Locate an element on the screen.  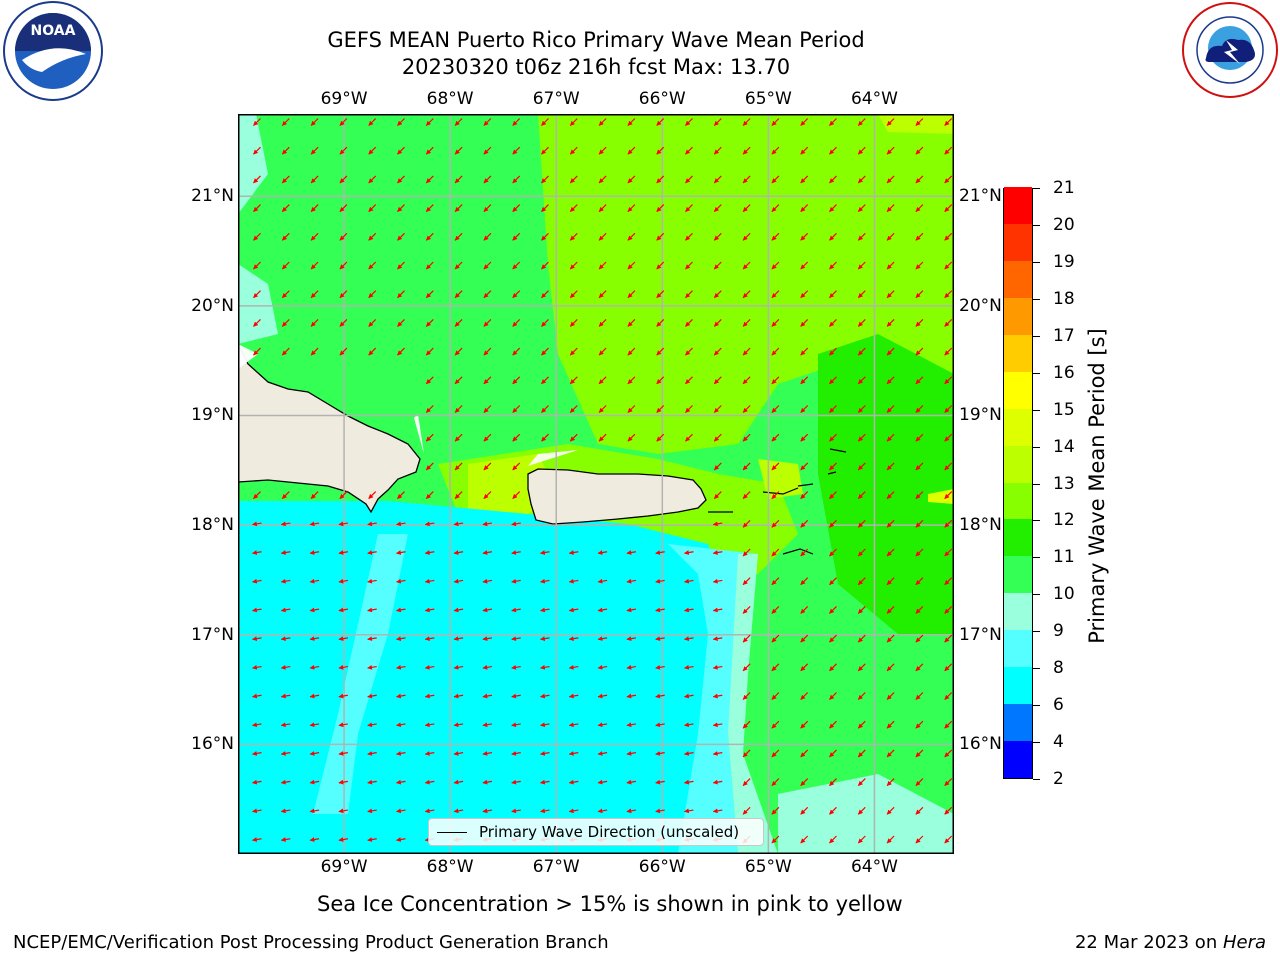
colorbar-tick-label: 20 is located at coordinates (1064, 224).